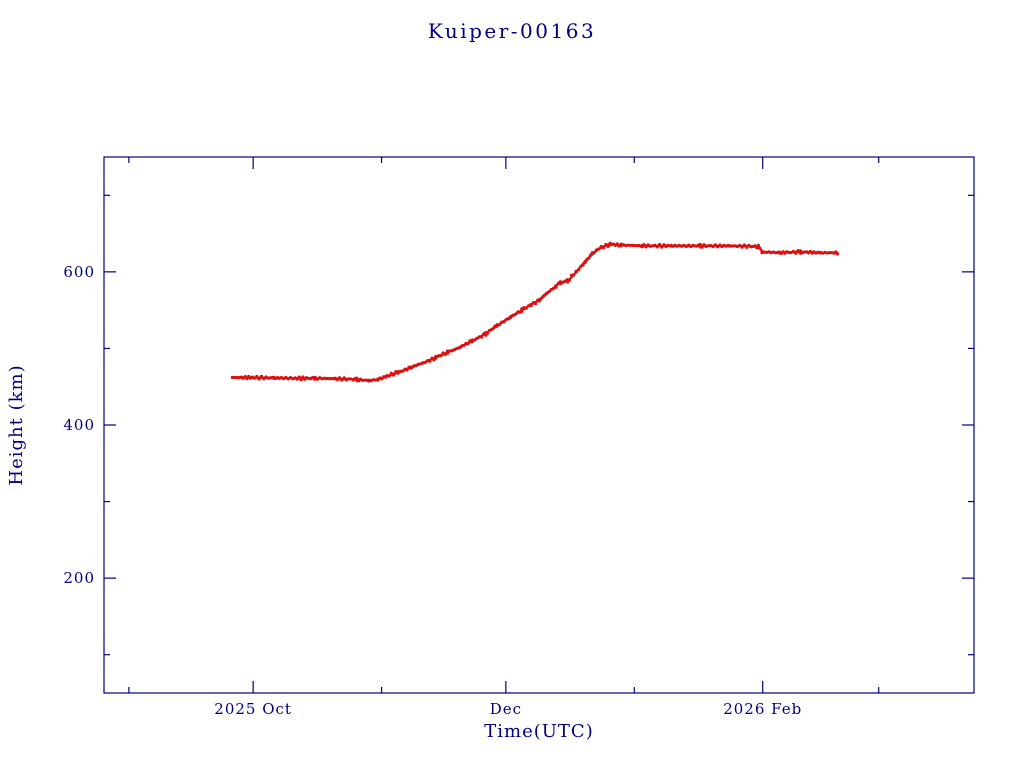 The width and height of the screenshot is (1024, 768). I want to click on y-tick-label: 200, so click(79, 578).